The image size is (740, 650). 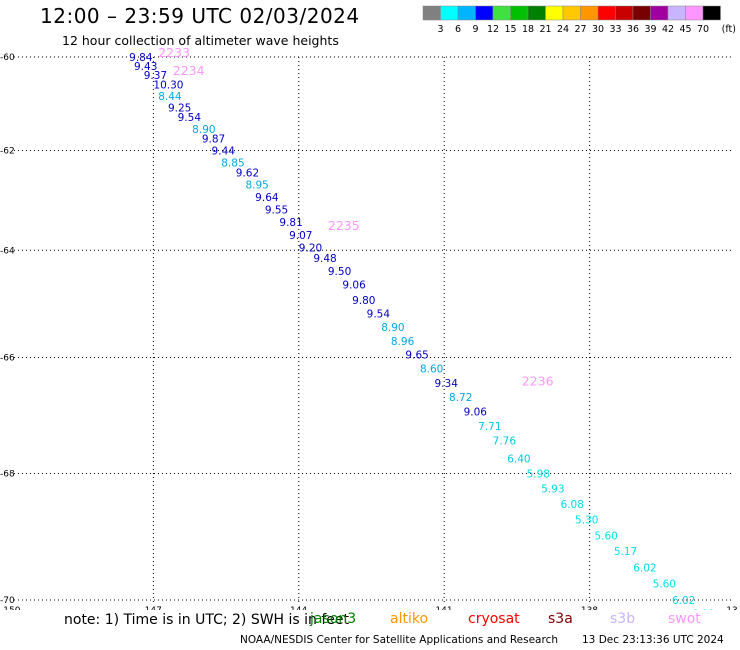 I want to click on colorbar-tick-label: 36, so click(x=633, y=29).